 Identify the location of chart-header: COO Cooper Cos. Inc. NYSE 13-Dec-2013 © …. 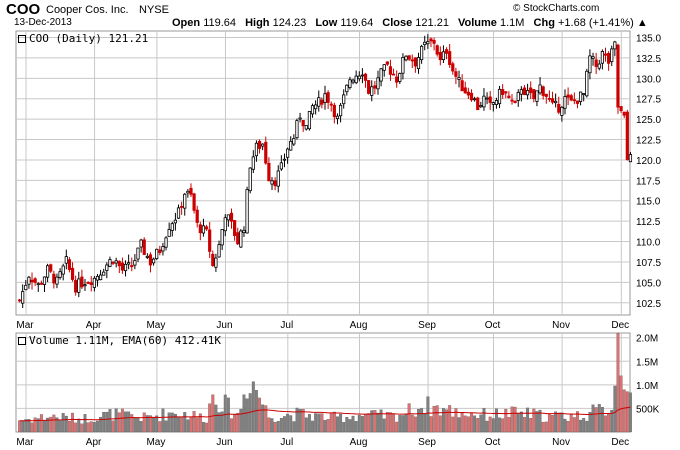
(340, 15).